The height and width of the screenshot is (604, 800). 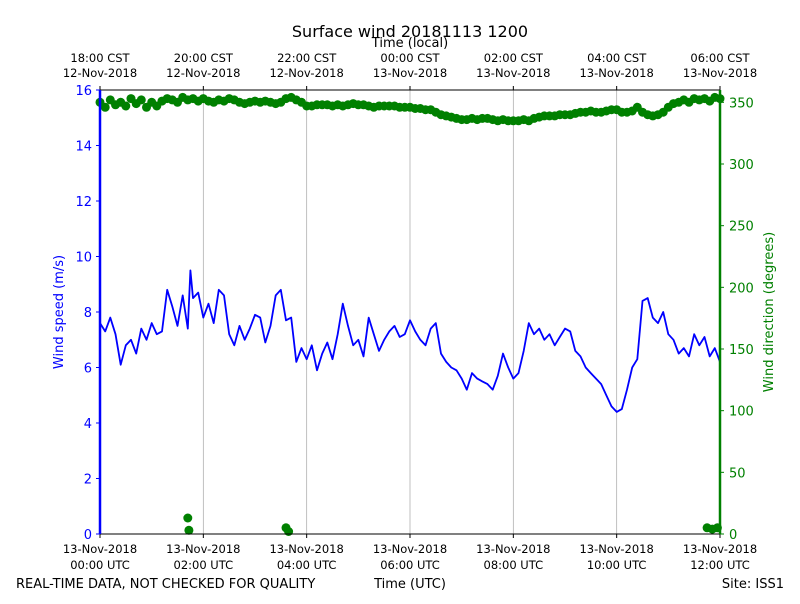 What do you see at coordinates (737, 473) in the screenshot?
I see `right-tick-label: 50` at bounding box center [737, 473].